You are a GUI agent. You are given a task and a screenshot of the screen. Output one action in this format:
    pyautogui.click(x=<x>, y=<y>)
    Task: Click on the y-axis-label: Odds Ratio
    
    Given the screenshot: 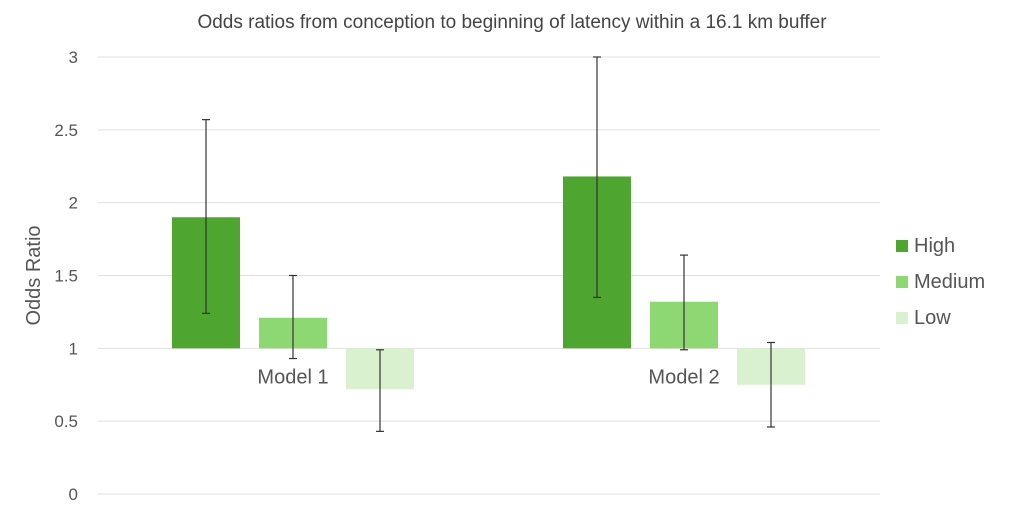 What is the action you would take?
    pyautogui.click(x=34, y=275)
    